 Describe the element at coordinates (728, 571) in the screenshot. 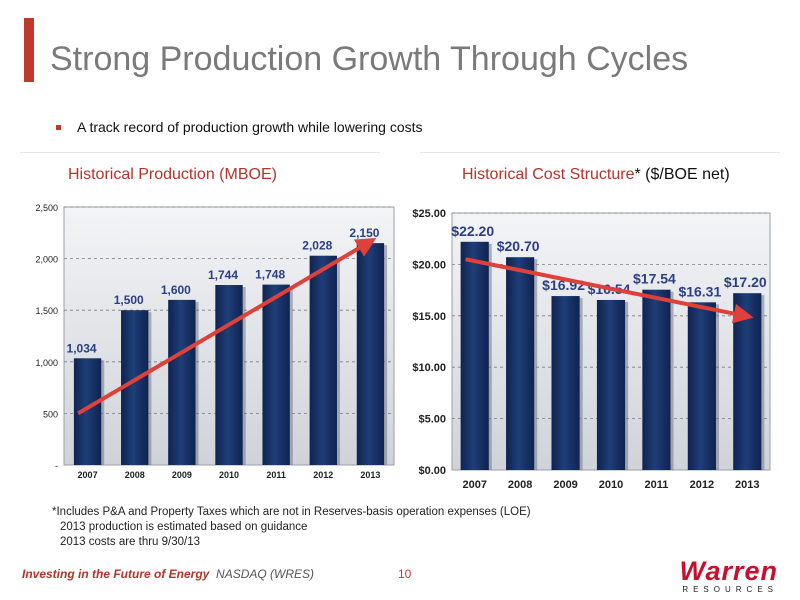

I see `logo-name: Warren` at that location.